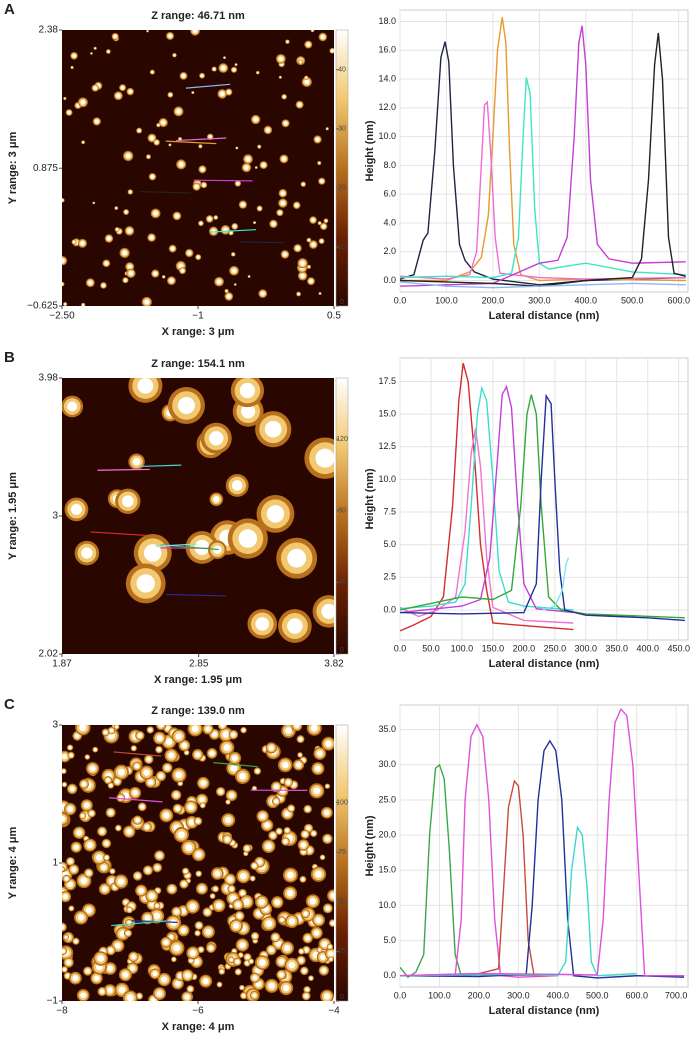 This screenshot has height=1055, width=694. Describe the element at coordinates (198, 332) in the screenshot. I see `x-axis-label: X range: 3 μm` at that location.